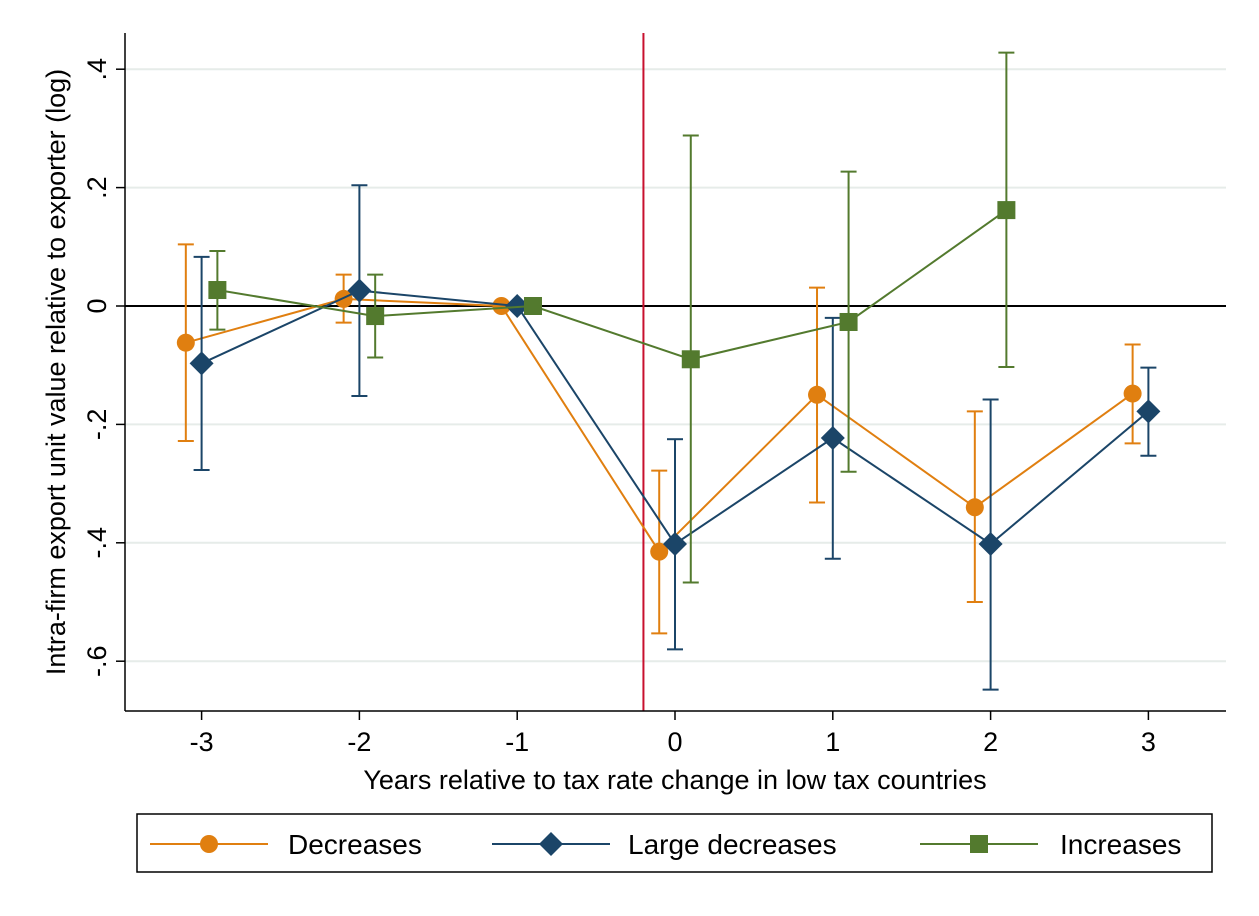  Describe the element at coordinates (355, 844) in the screenshot. I see `legend-label: Decreases` at that location.